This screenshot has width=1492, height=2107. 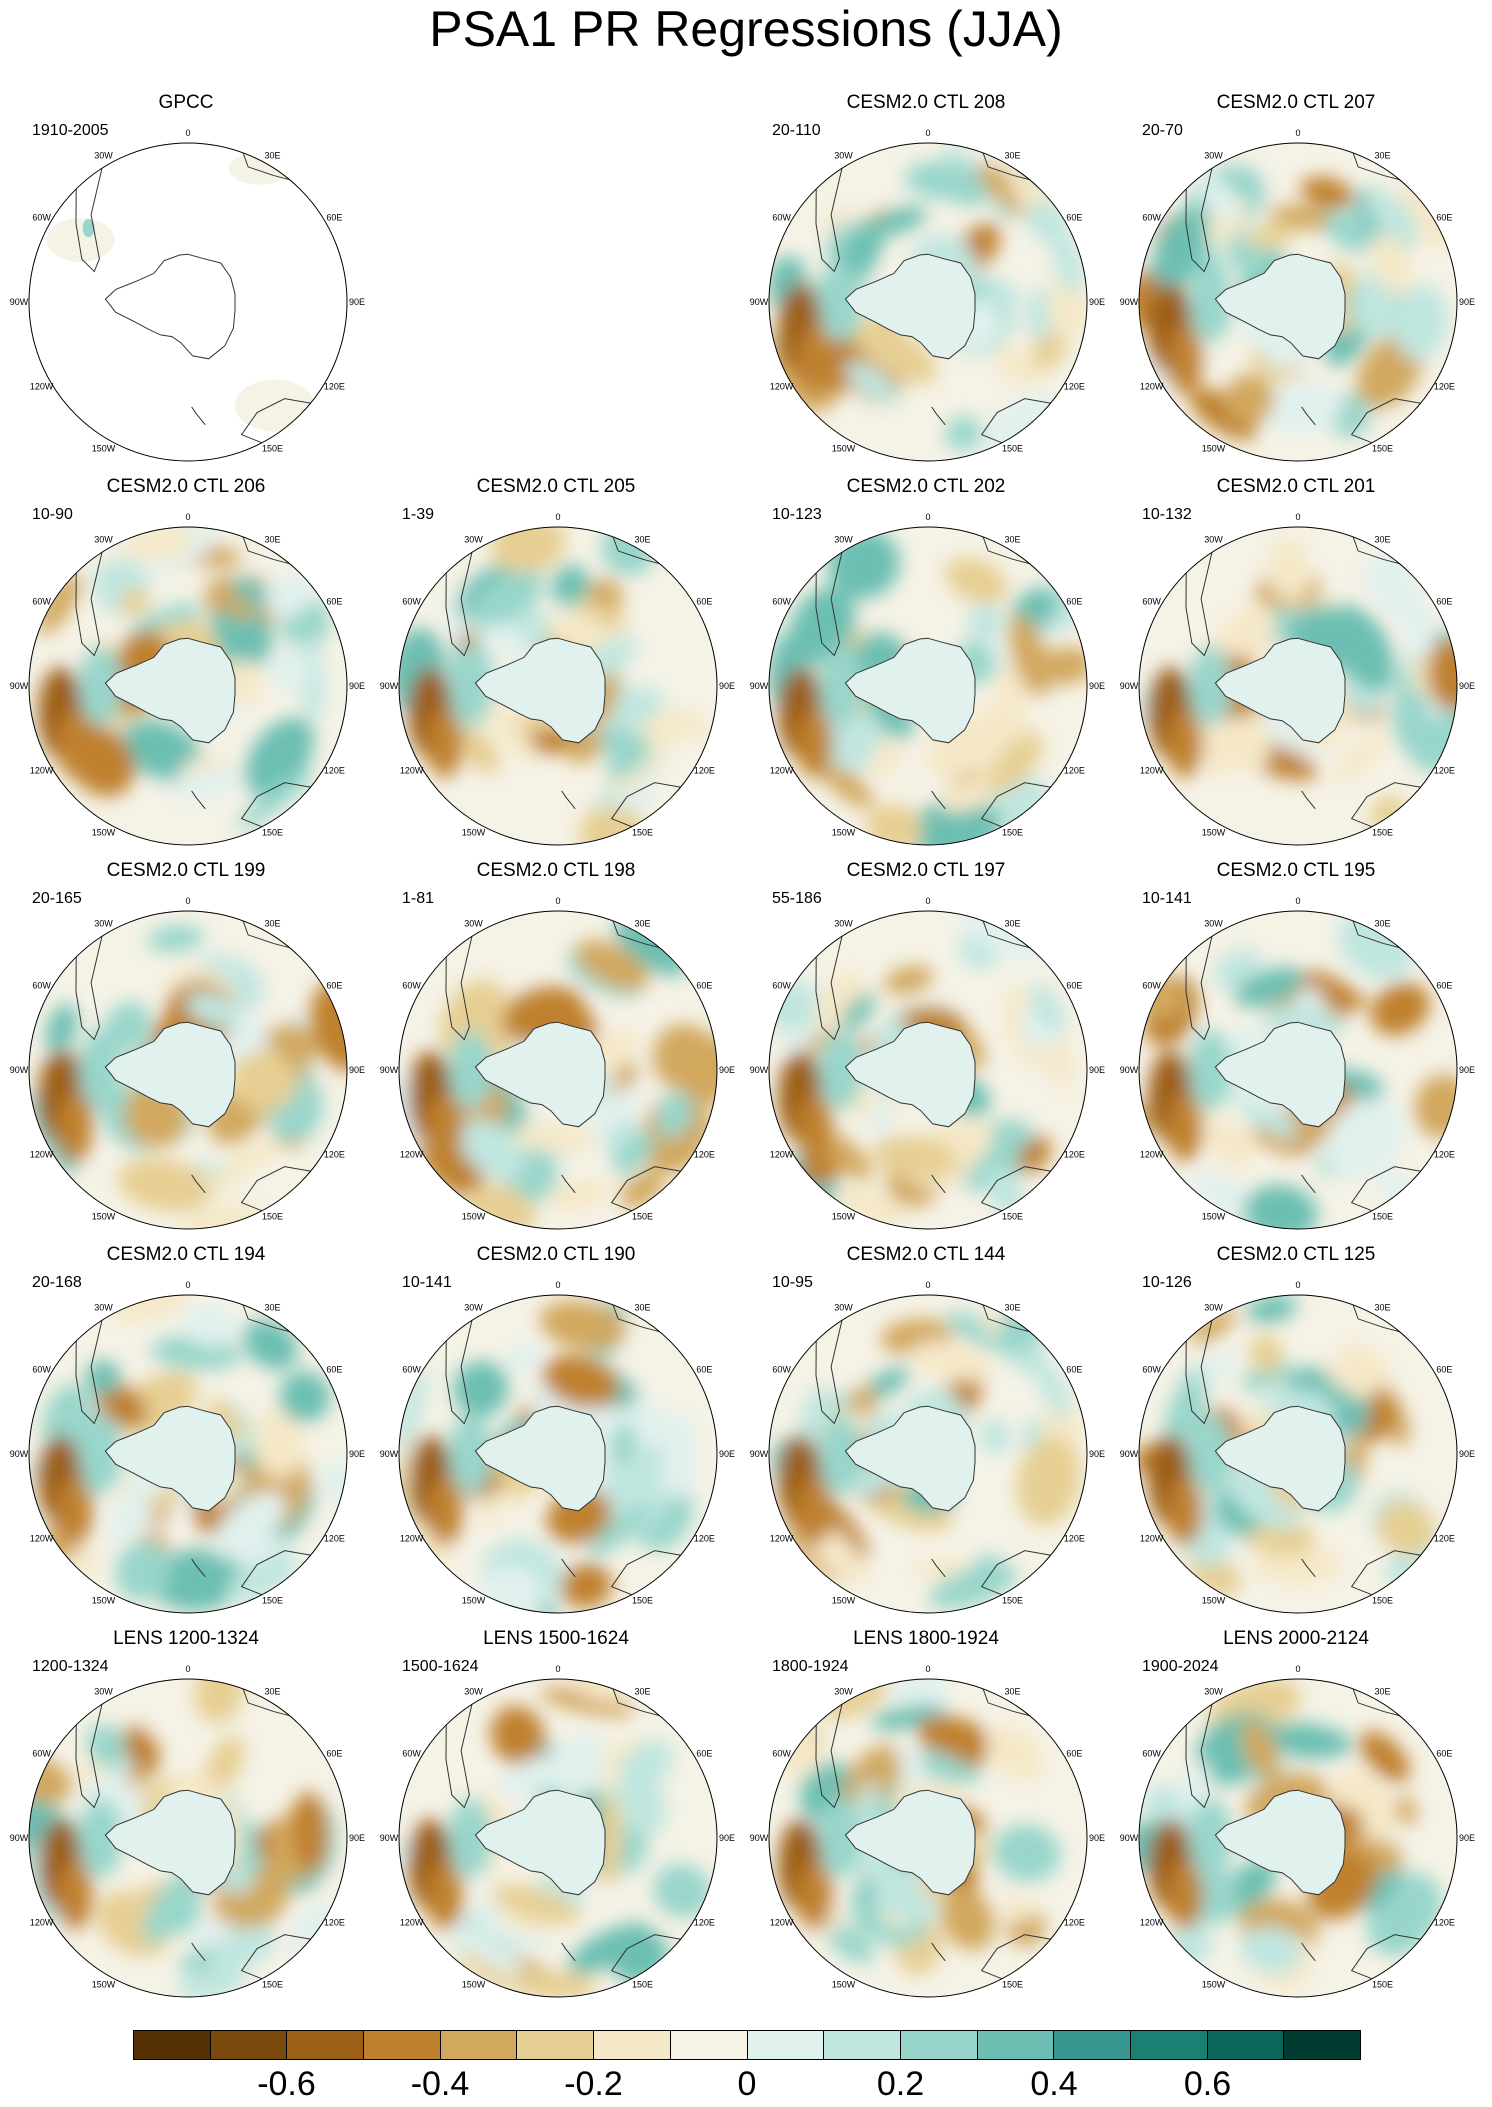 I want to click on panel-title: CESM2.0 CTL 206, so click(x=186, y=486).